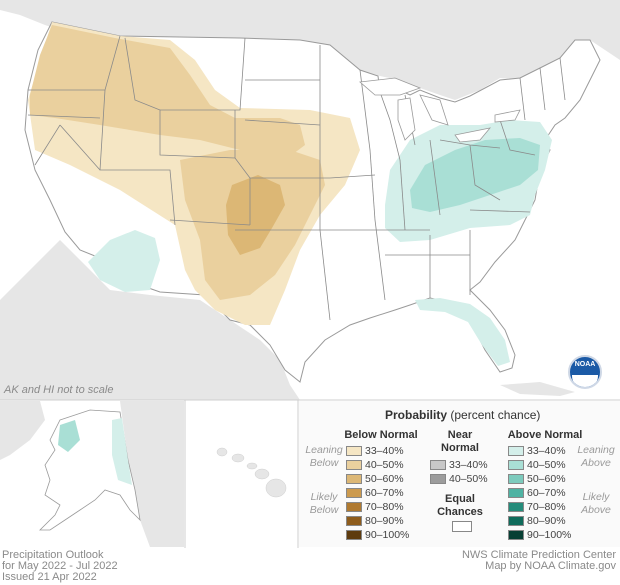 The image size is (620, 585). What do you see at coordinates (537, 389) in the screenshot?
I see `cuba-land` at bounding box center [537, 389].